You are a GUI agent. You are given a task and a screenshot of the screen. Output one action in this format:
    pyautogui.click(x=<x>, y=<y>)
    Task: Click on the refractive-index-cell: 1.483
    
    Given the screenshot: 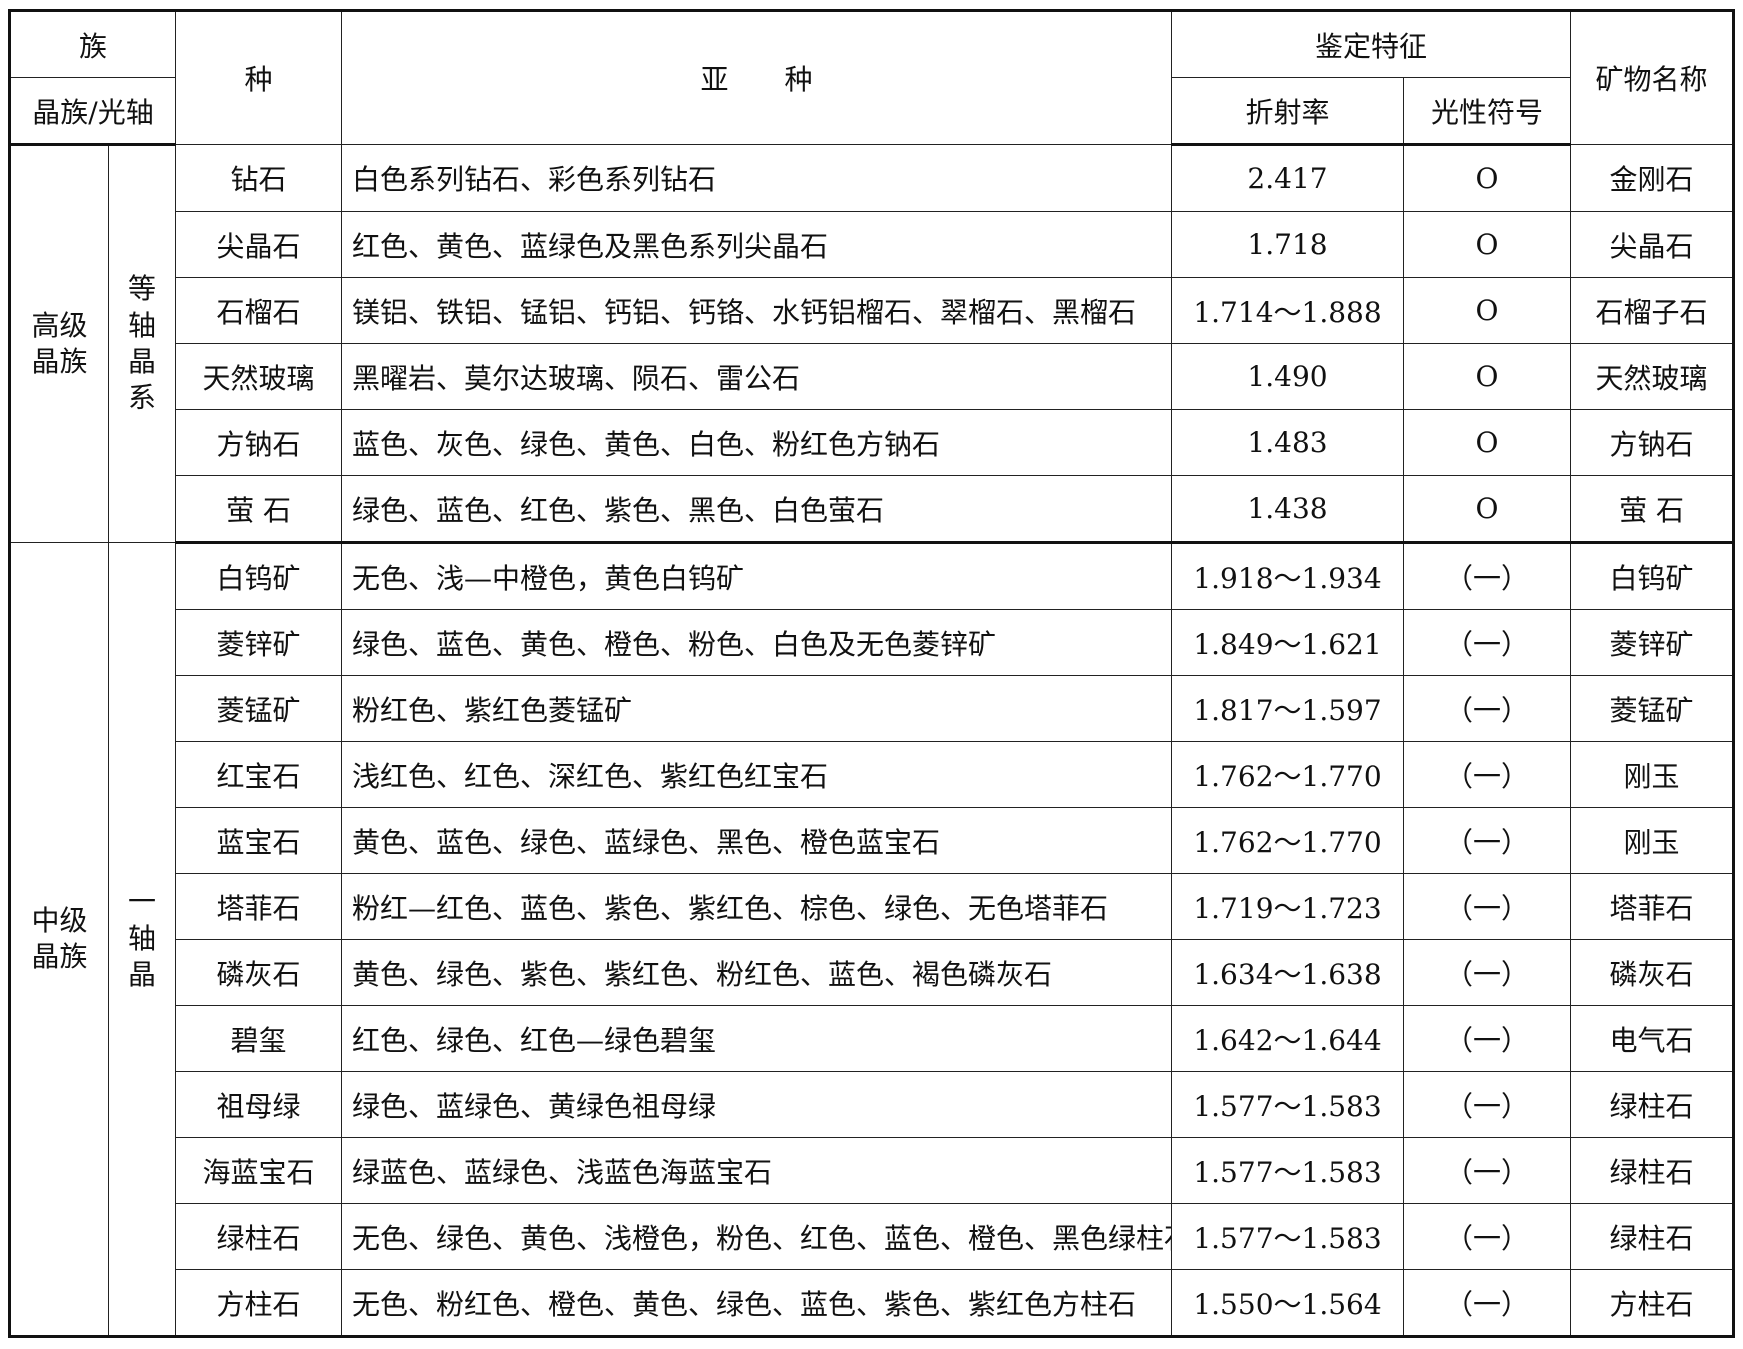 What is the action you would take?
    pyautogui.click(x=1288, y=442)
    